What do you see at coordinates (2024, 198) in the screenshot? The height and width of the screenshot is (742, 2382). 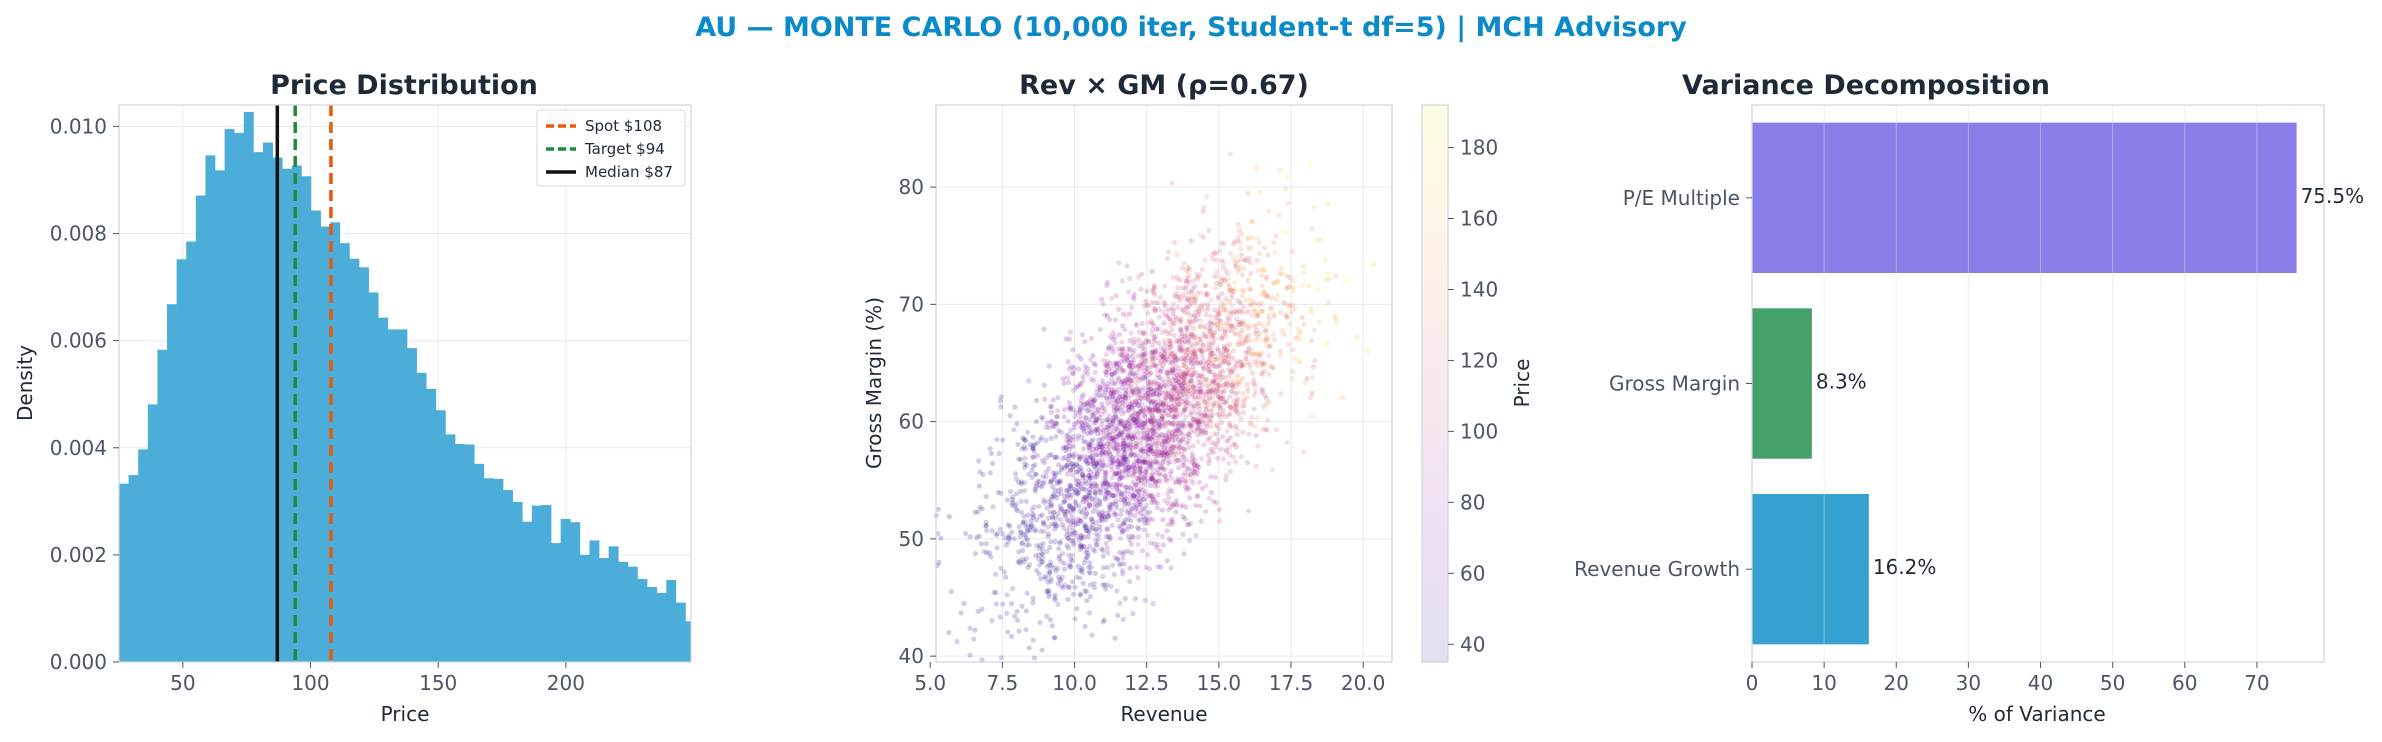 I see `variance-bar` at bounding box center [2024, 198].